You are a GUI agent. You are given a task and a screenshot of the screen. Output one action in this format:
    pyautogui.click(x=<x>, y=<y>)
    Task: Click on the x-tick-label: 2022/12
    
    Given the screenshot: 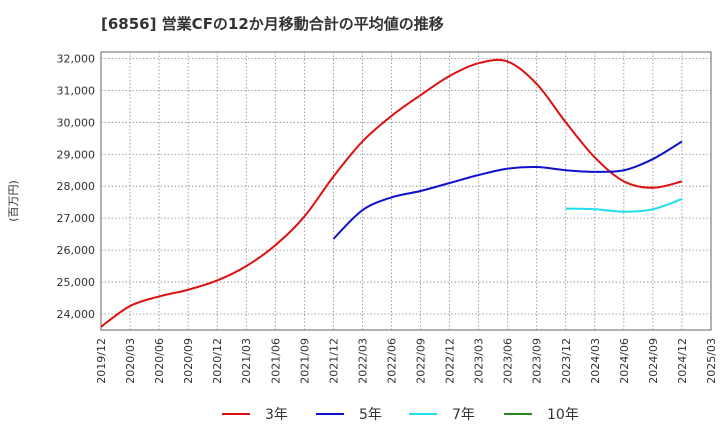 What is the action you would take?
    pyautogui.click(x=450, y=361)
    